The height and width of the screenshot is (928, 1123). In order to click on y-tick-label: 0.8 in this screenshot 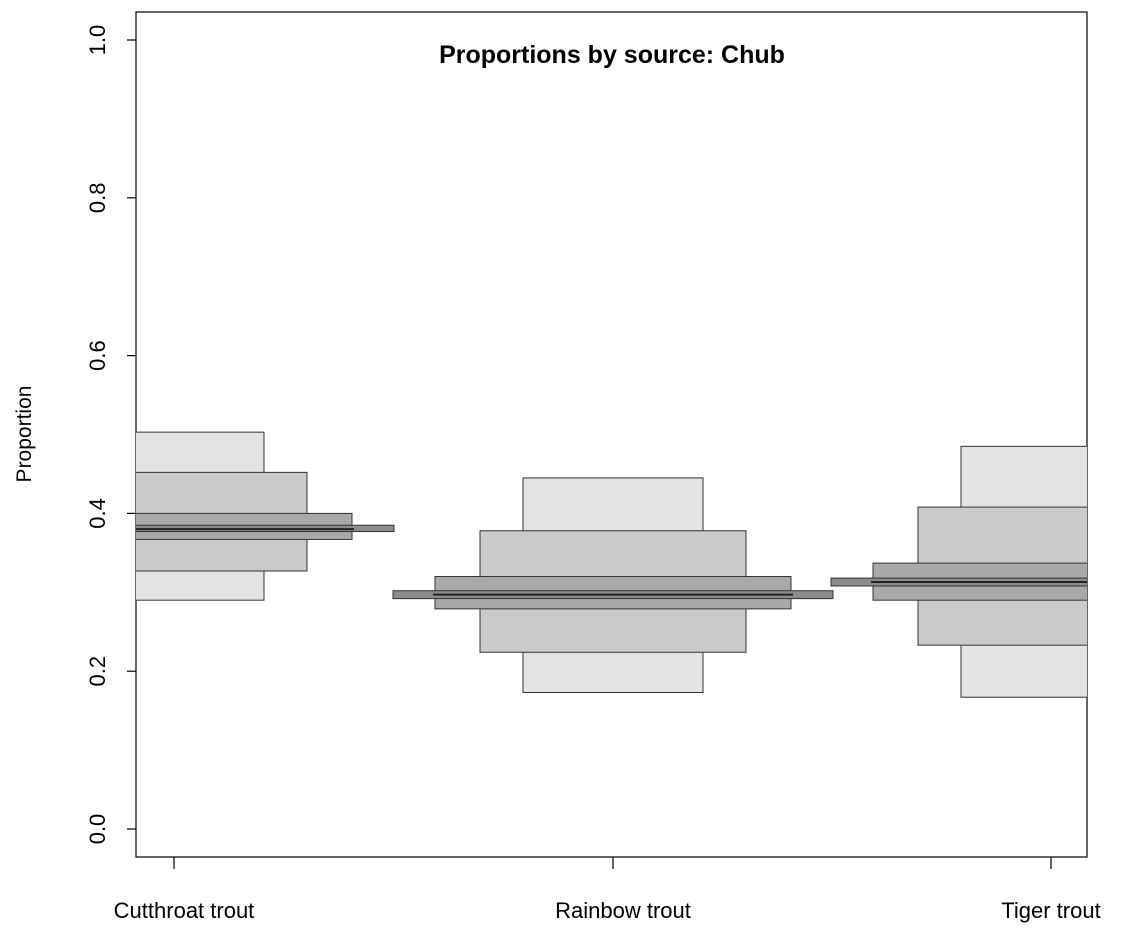, I will do `click(97, 198)`.